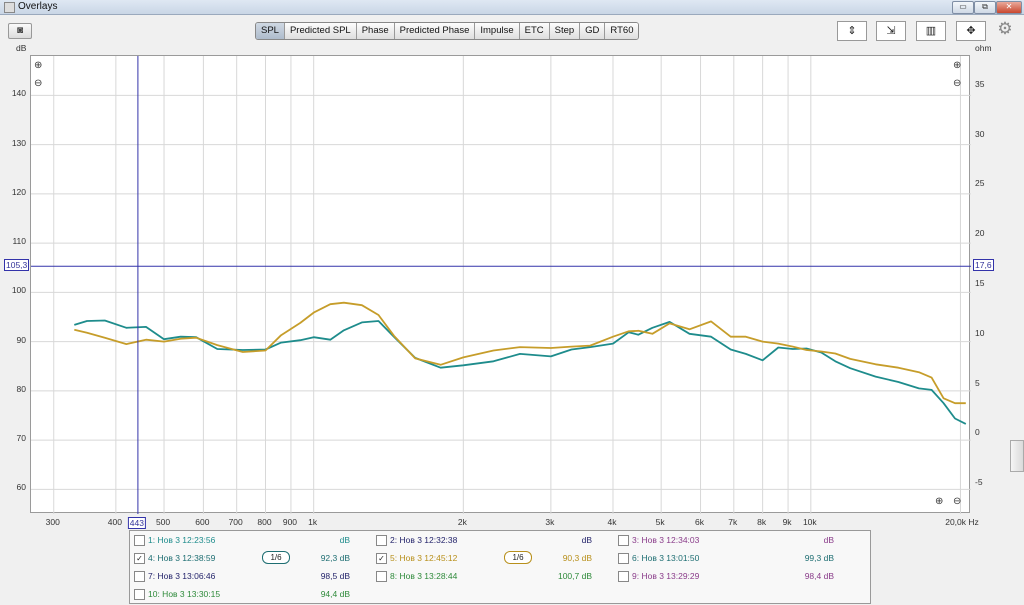 The width and height of the screenshot is (1024, 605). What do you see at coordinates (252, 594) in the screenshot?
I see `legend-item: 10: Нов 3 13:30:15 94,4 dB` at bounding box center [252, 594].